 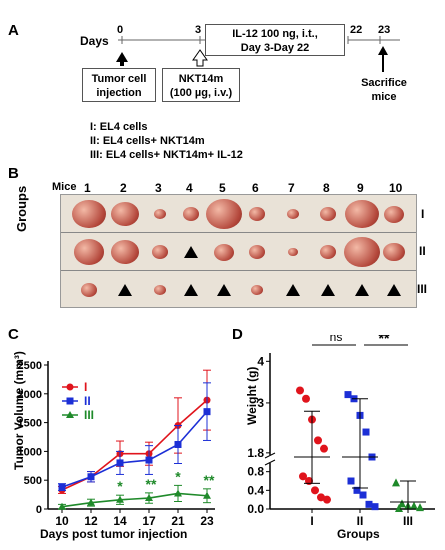 I want to click on group-legend-3: III: EL4 cells+ NKT14m+ IL-12, so click(x=166, y=155).